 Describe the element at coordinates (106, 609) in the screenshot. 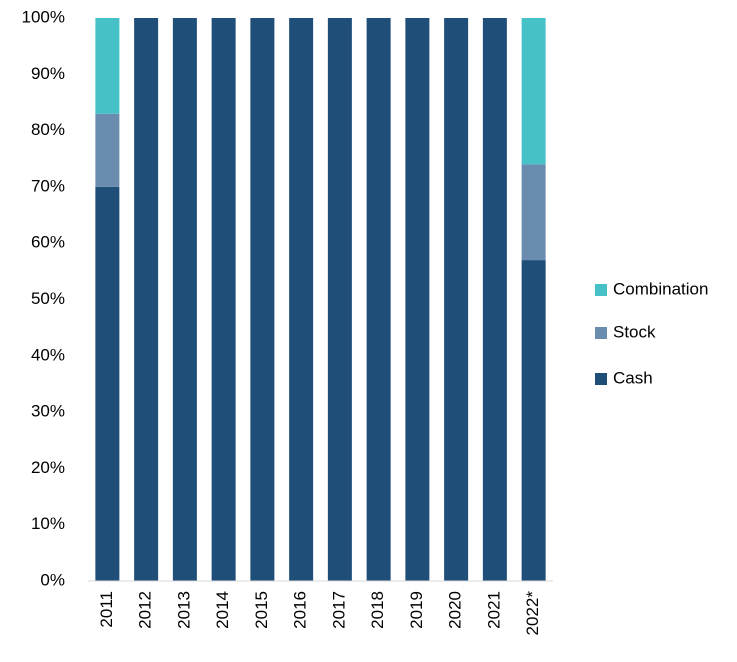

I see `x-tick-label: 2011` at that location.